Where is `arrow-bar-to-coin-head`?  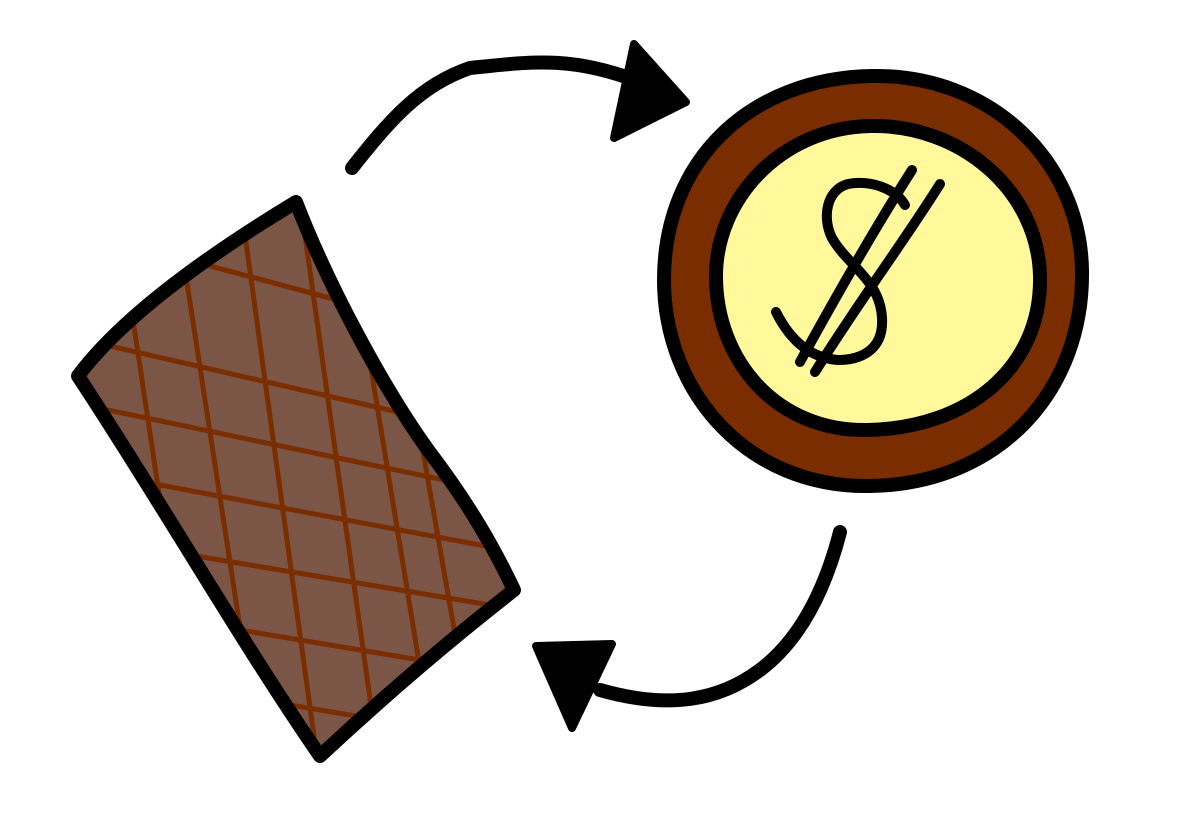
arrow-bar-to-coin-head is located at coordinates (650, 91).